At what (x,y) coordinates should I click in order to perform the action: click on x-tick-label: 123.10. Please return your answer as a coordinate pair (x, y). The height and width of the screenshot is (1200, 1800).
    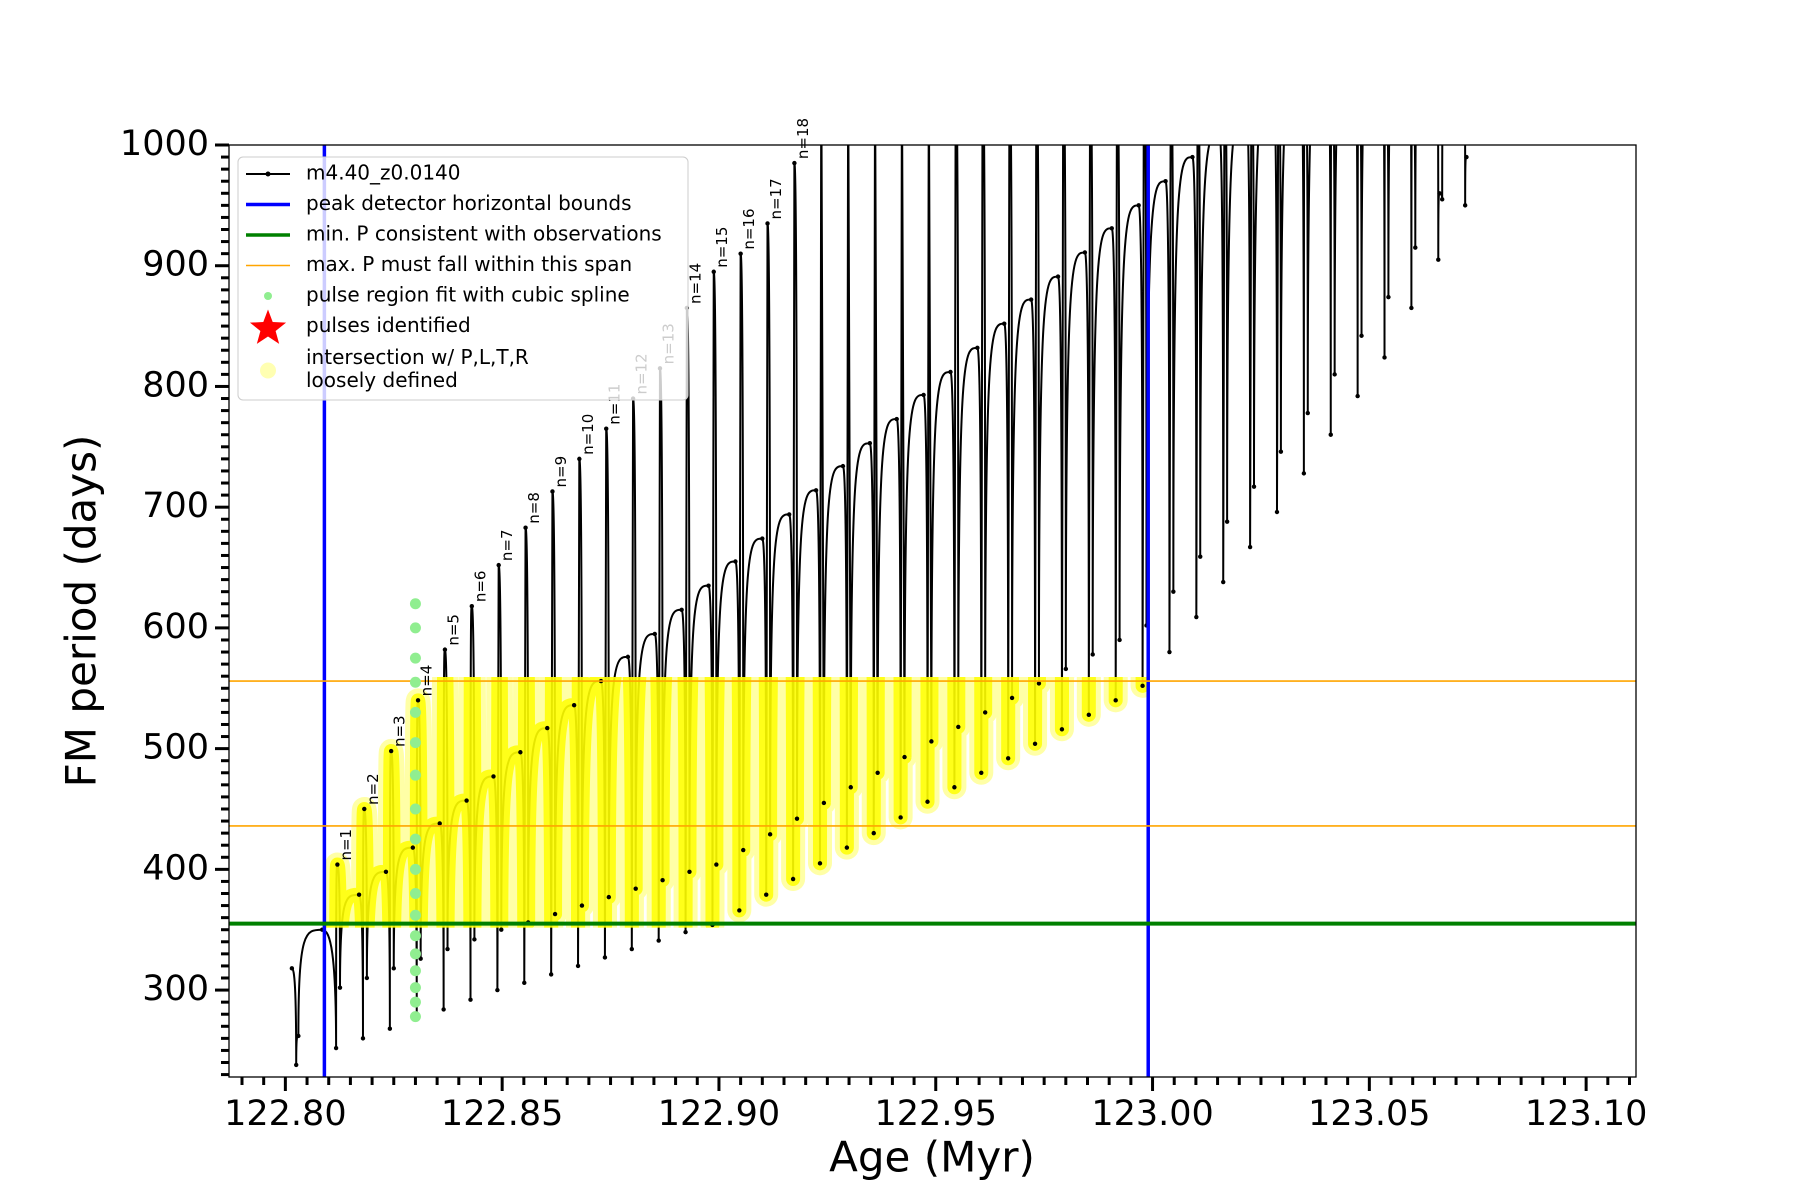
    Looking at the image, I should click on (1586, 1114).